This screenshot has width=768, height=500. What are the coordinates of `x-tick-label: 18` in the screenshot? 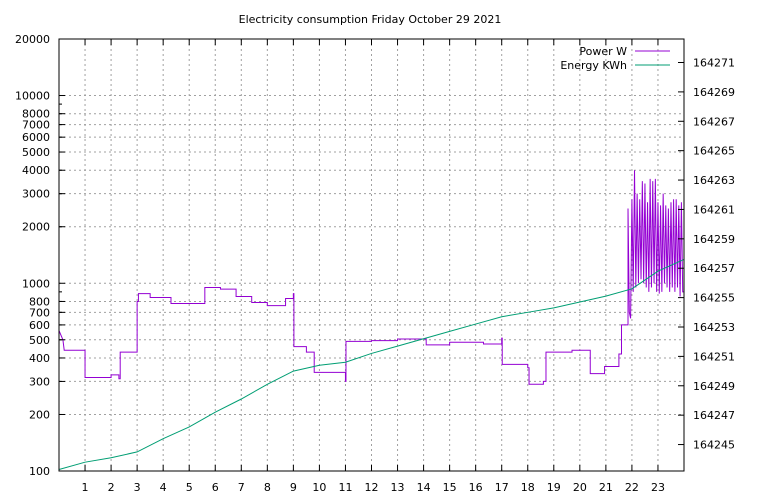 It's located at (528, 487).